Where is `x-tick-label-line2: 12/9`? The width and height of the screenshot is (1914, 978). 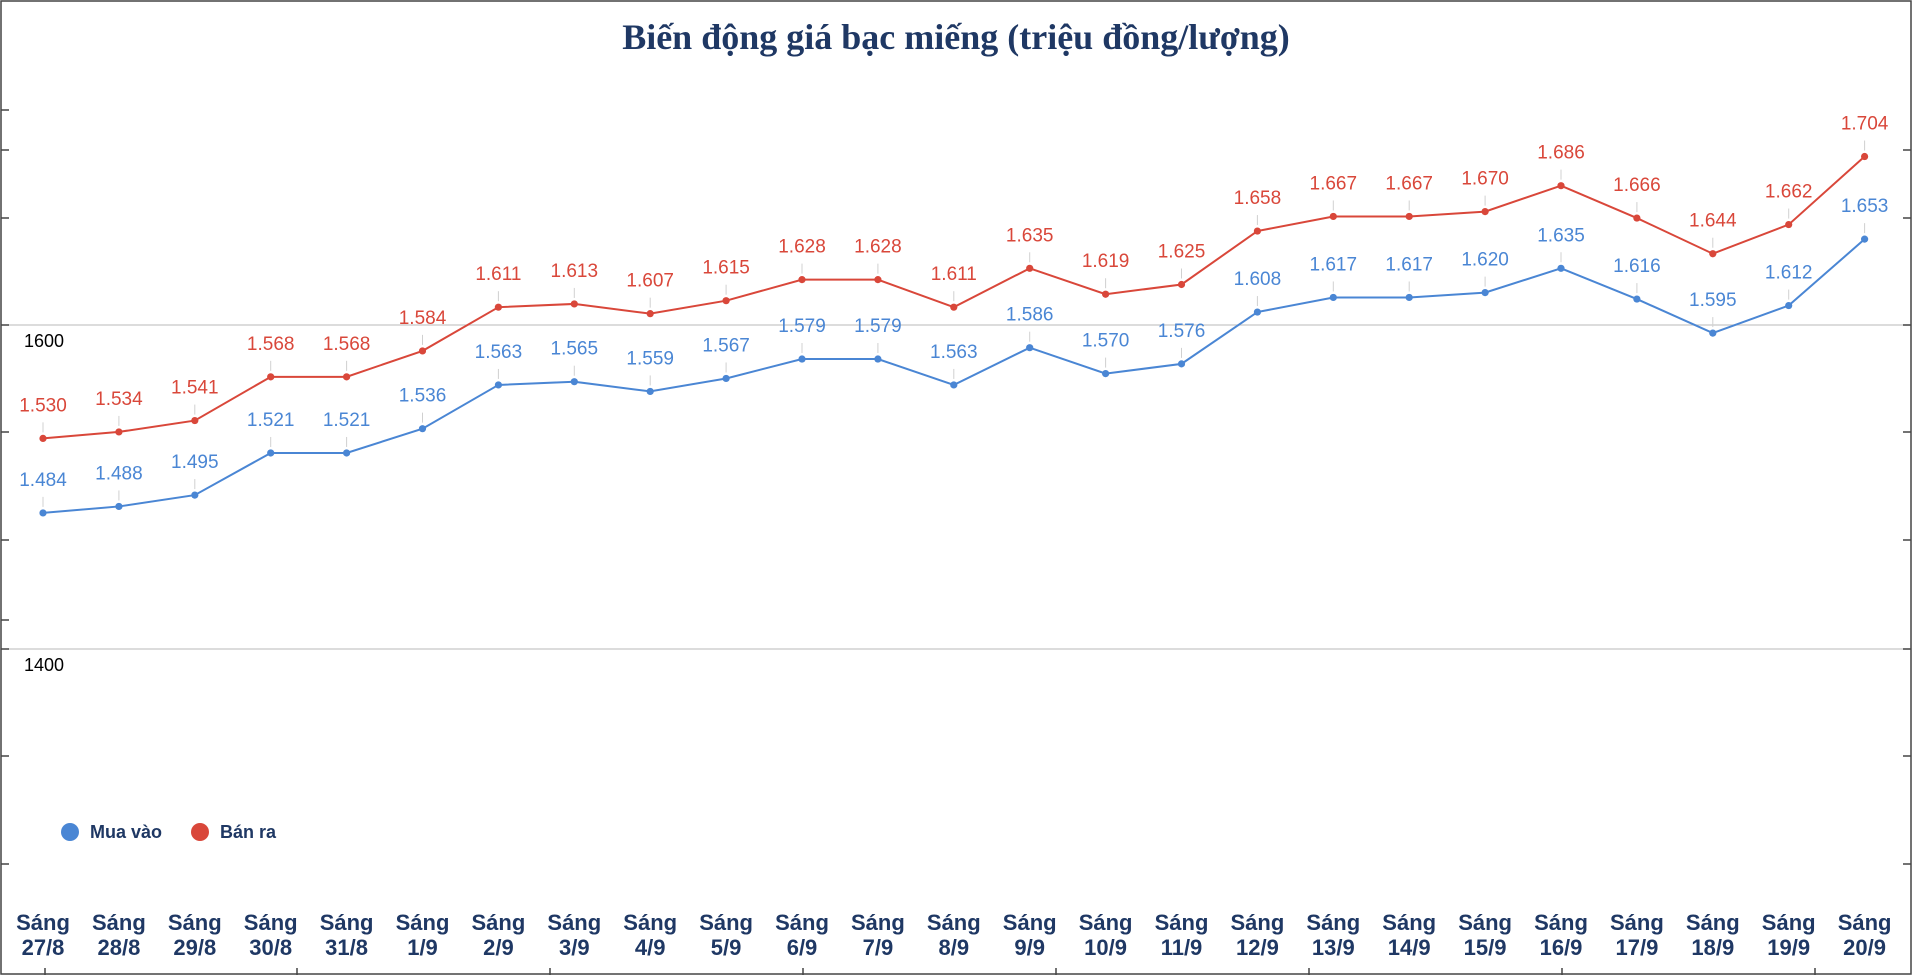
x-tick-label-line2: 12/9 is located at coordinates (1257, 947).